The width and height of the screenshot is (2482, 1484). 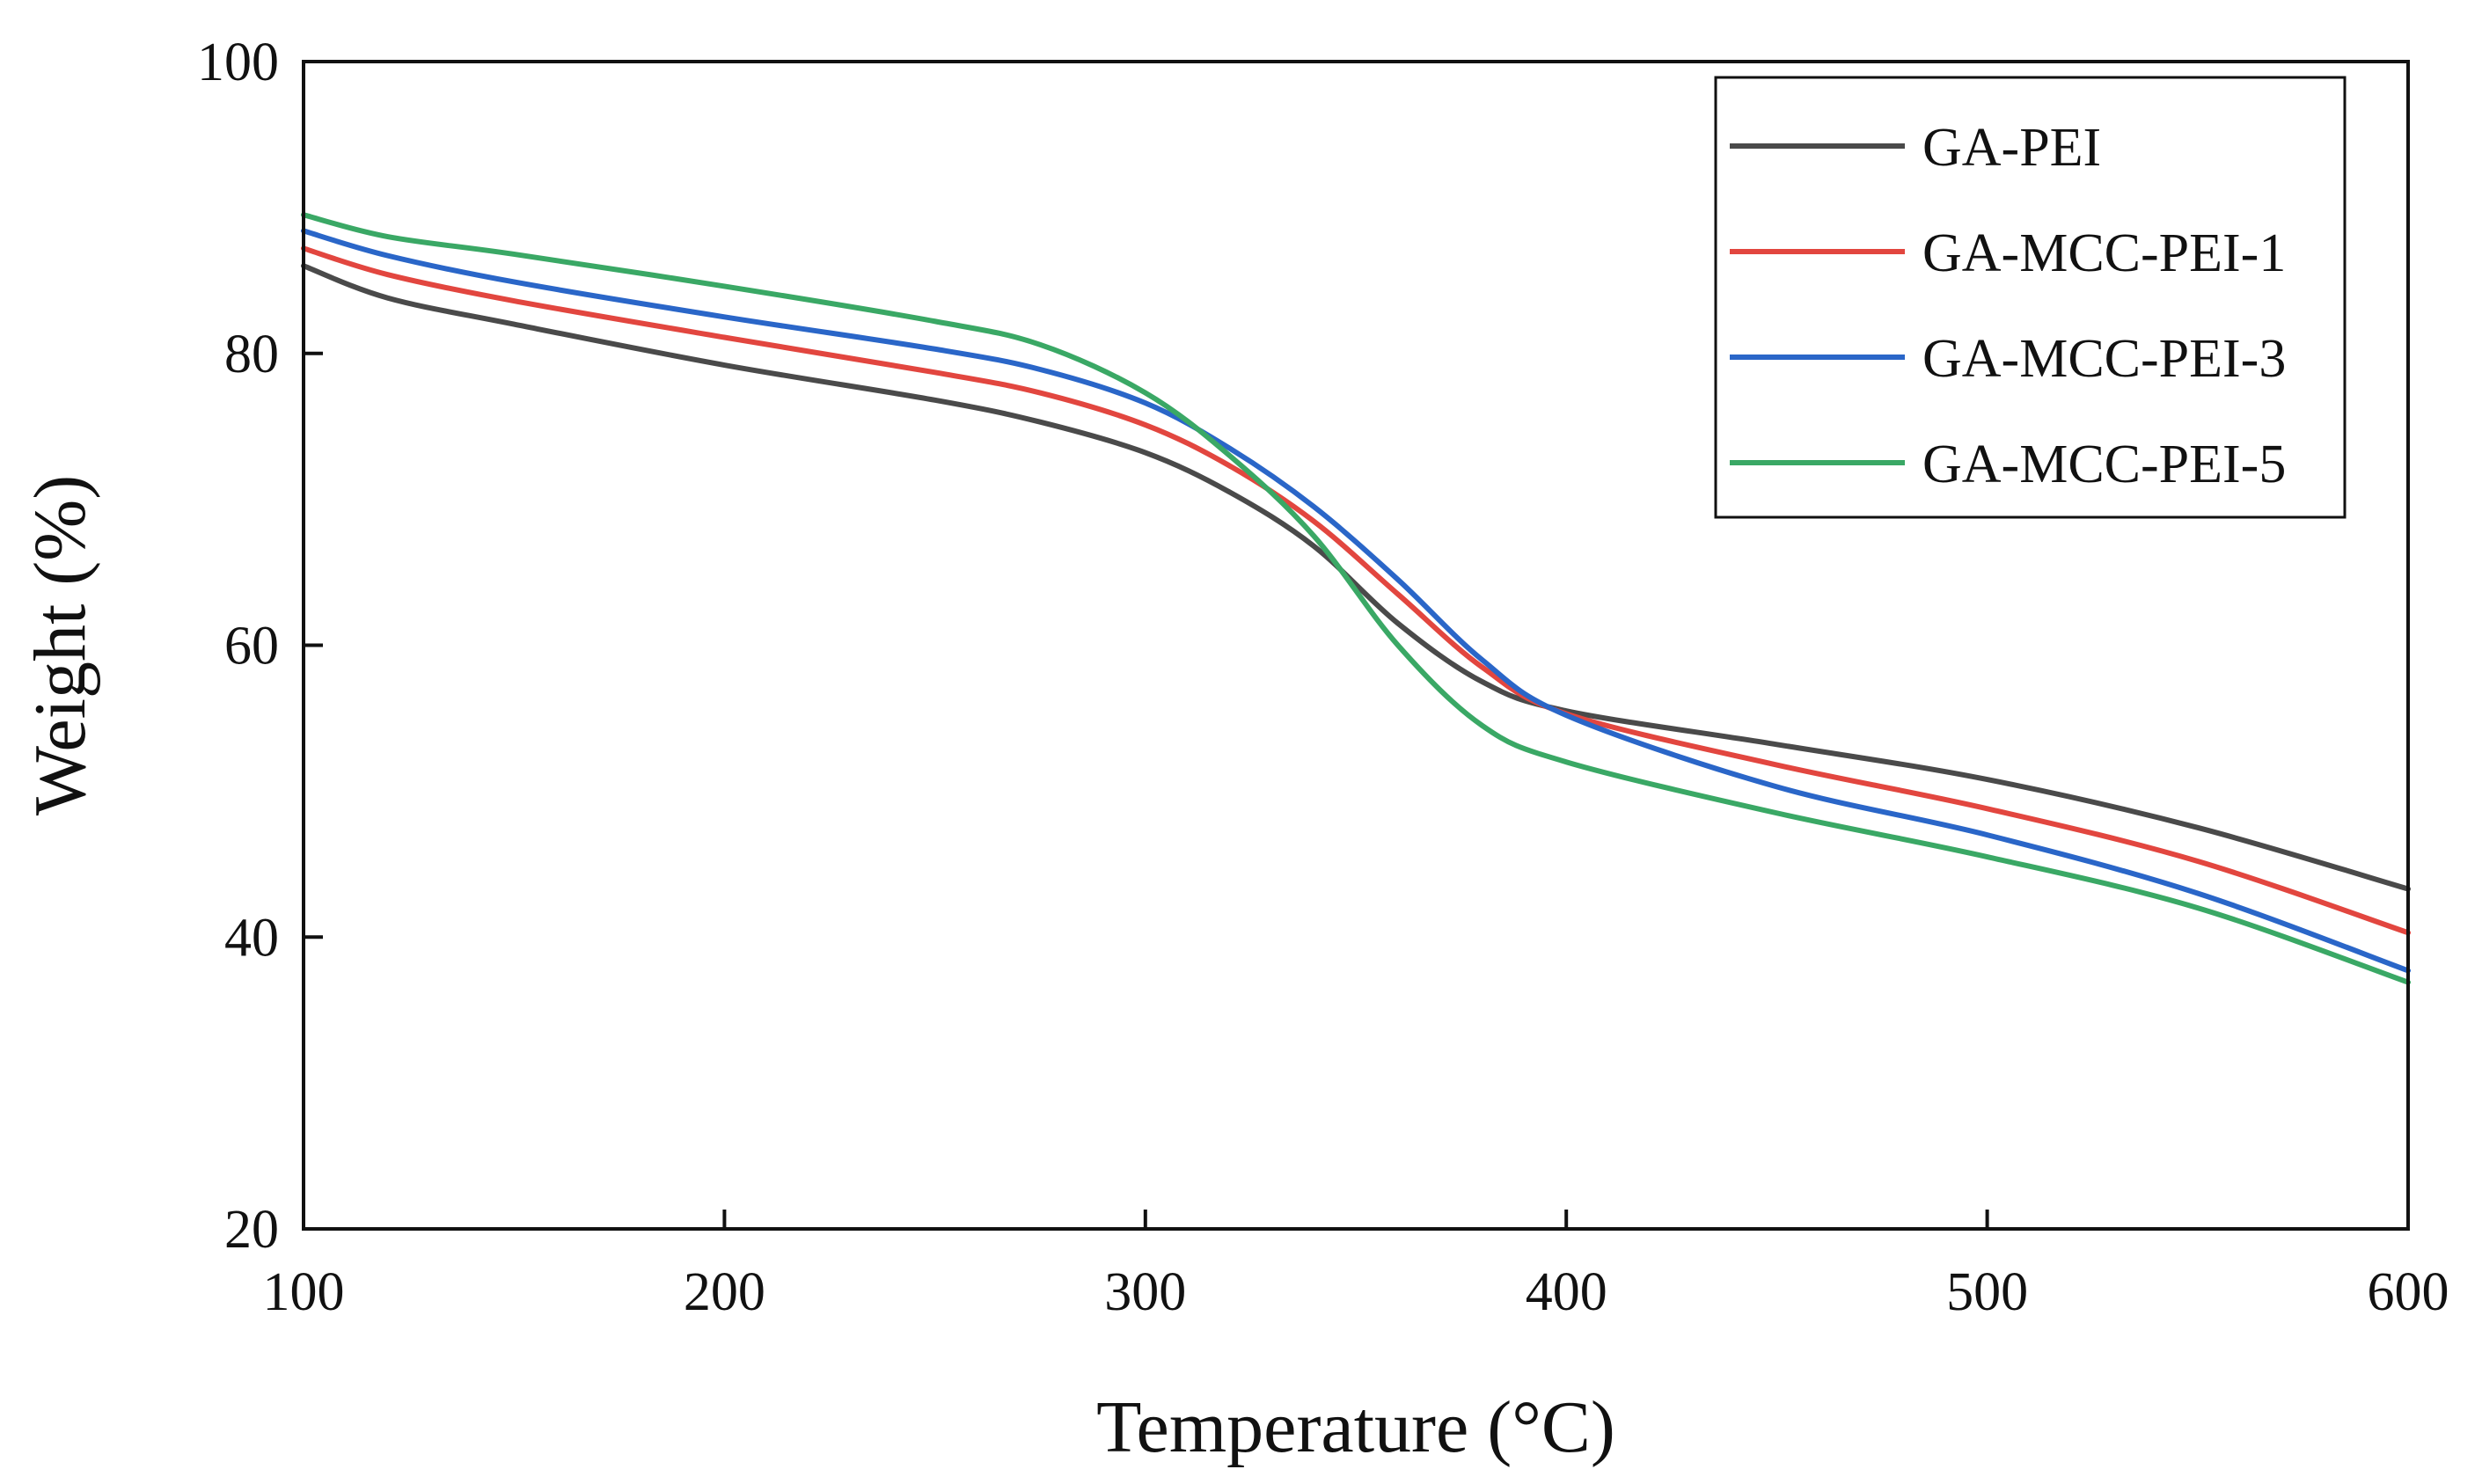 I want to click on x-tick-label: 500, so click(x=1987, y=1292).